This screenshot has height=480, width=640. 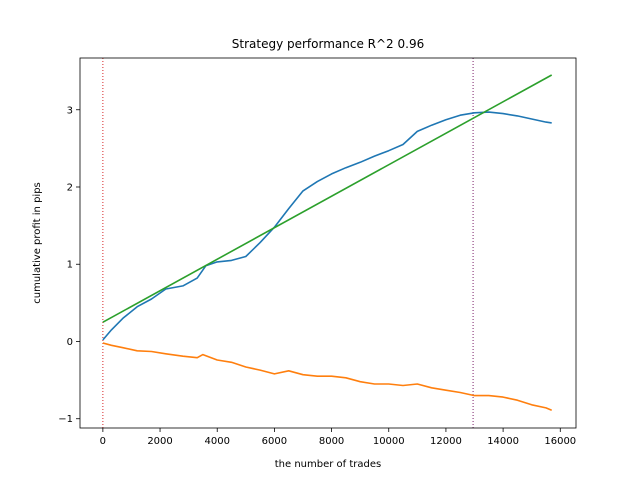 What do you see at coordinates (560, 441) in the screenshot?
I see `x-tick-label: 16000` at bounding box center [560, 441].